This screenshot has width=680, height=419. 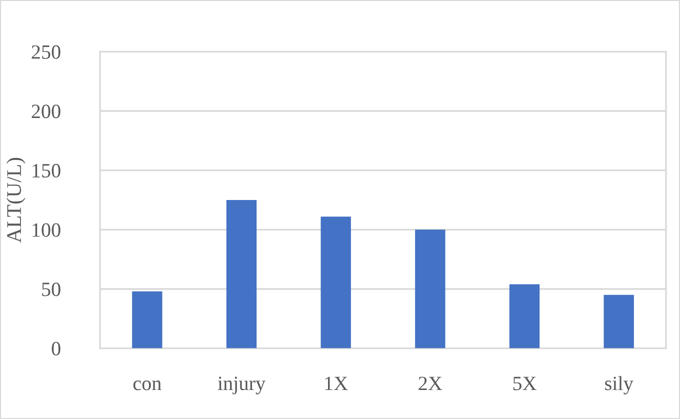 What do you see at coordinates (46, 52) in the screenshot?
I see `y-tick-label: 250` at bounding box center [46, 52].